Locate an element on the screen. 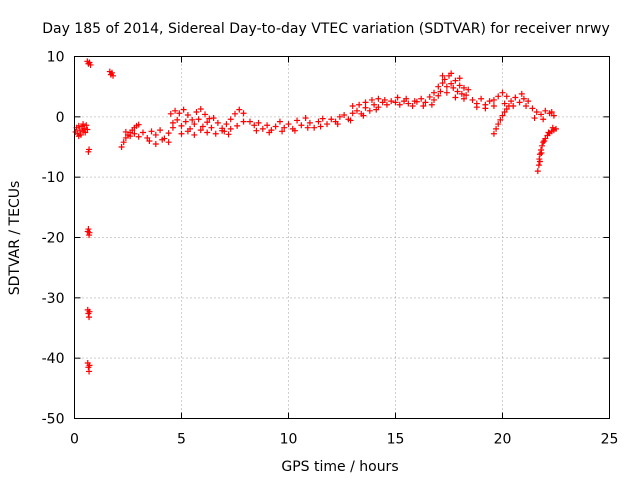 The width and height of the screenshot is (640, 480). y-tick-label: -50 is located at coordinates (53, 420).